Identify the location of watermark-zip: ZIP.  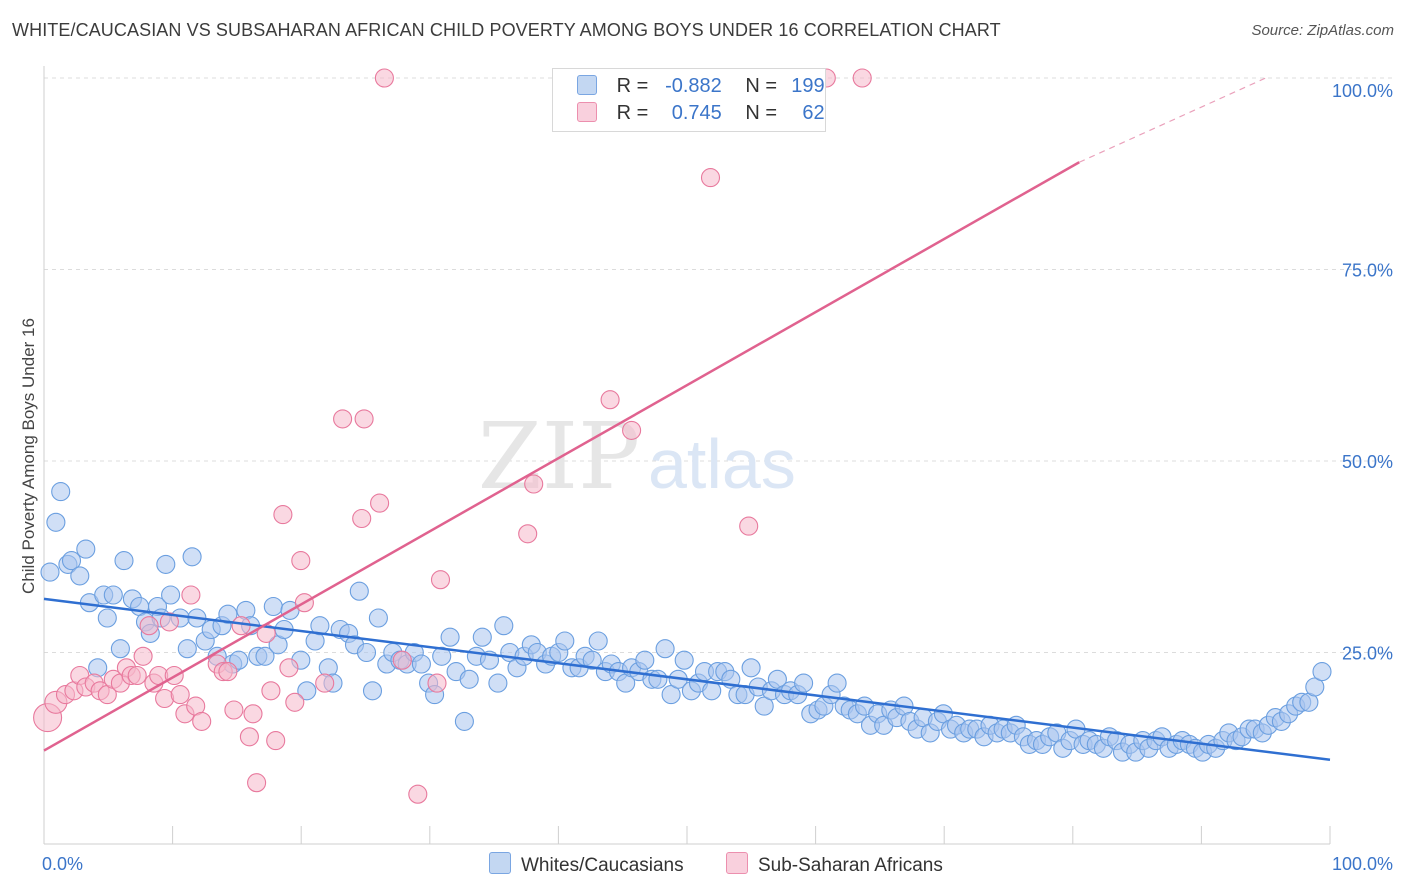
(559, 456).